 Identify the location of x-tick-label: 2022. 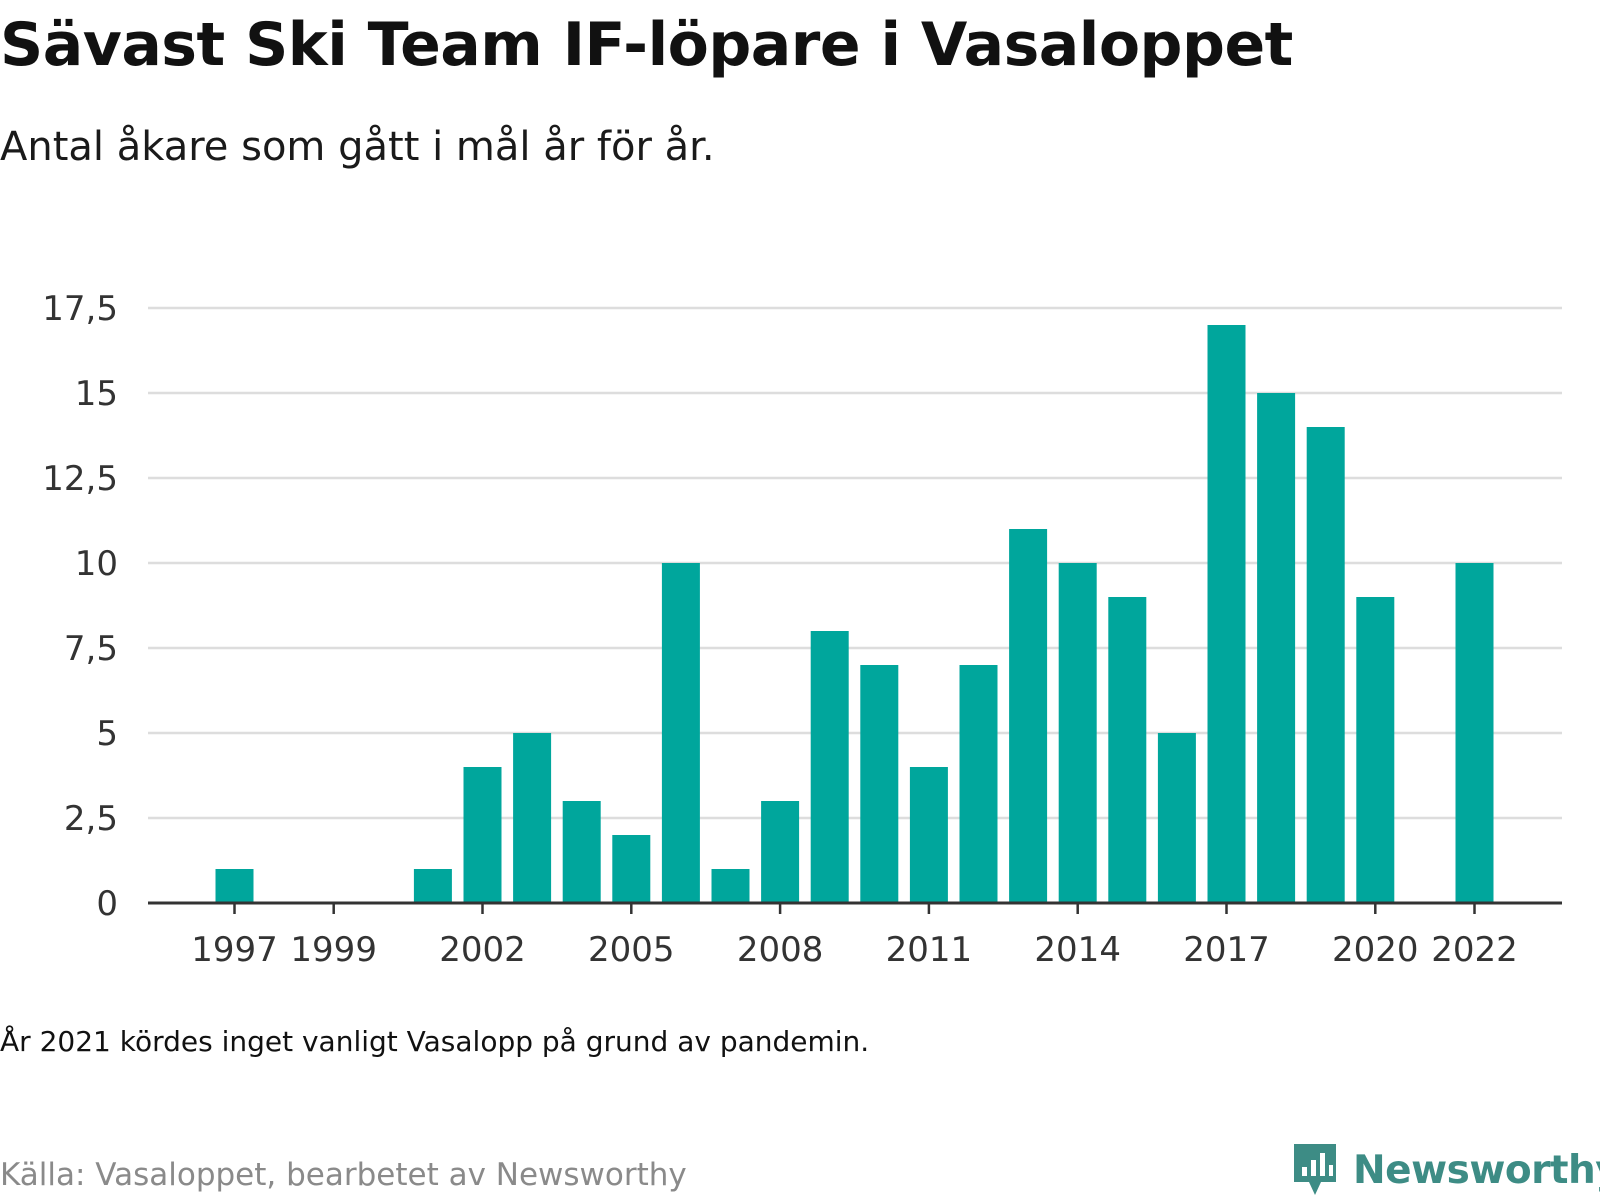
(1474, 950).